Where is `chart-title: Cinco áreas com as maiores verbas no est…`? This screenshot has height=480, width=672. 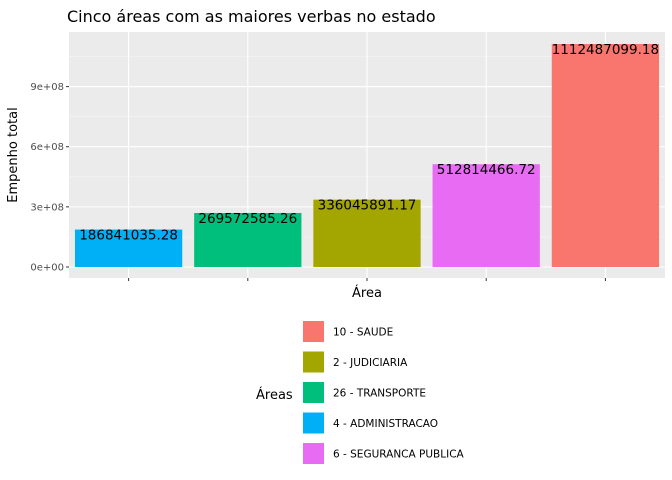
chart-title: Cinco áreas com as maiores verbas no est… is located at coordinates (251, 16).